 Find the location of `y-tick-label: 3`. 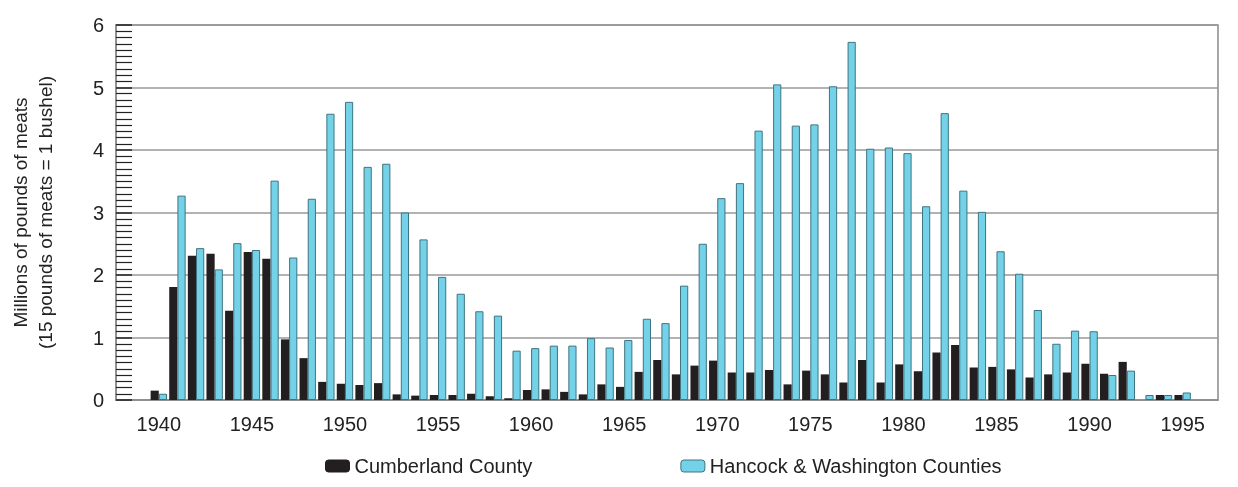

y-tick-label: 3 is located at coordinates (98, 212).